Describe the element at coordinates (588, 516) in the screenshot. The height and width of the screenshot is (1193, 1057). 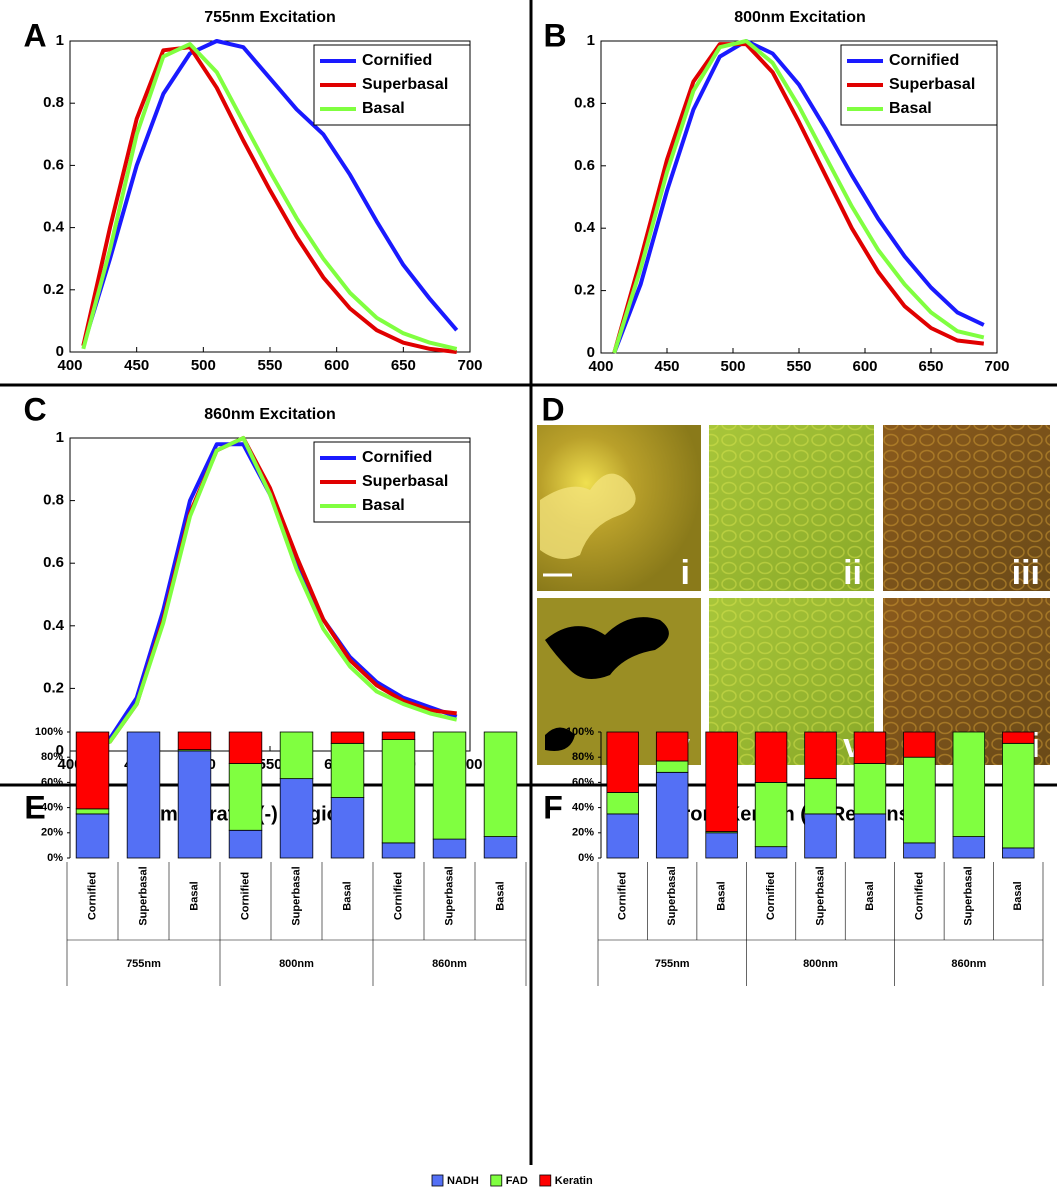
I see `micrograph-feature` at that location.